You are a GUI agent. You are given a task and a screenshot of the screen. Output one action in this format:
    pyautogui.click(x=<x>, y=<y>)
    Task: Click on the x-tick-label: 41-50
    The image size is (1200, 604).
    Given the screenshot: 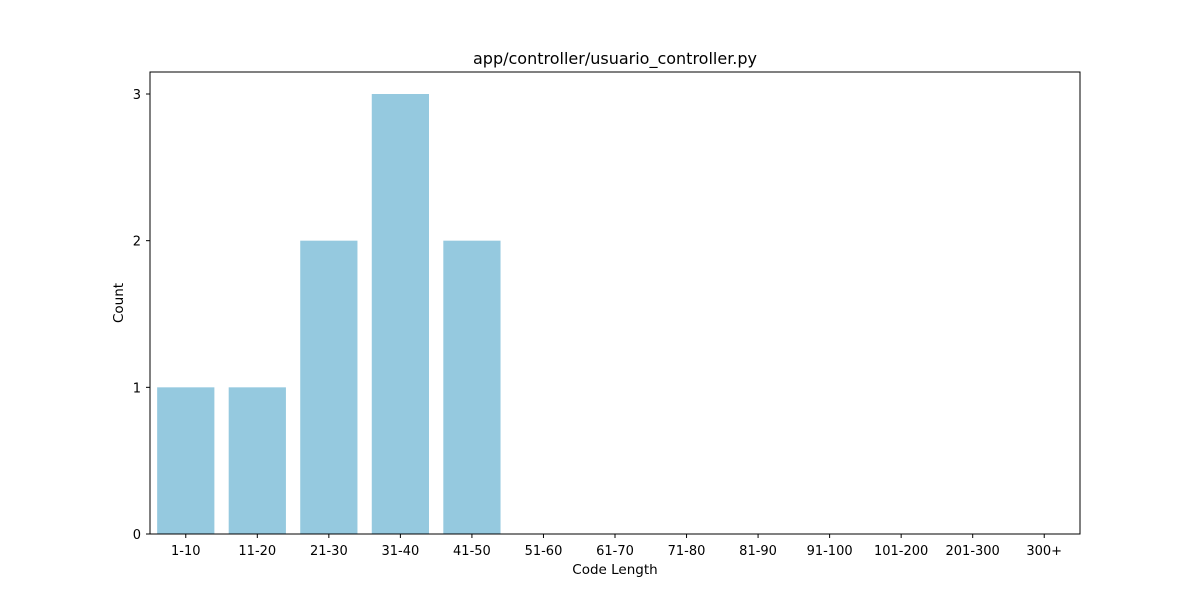 What is the action you would take?
    pyautogui.click(x=472, y=551)
    